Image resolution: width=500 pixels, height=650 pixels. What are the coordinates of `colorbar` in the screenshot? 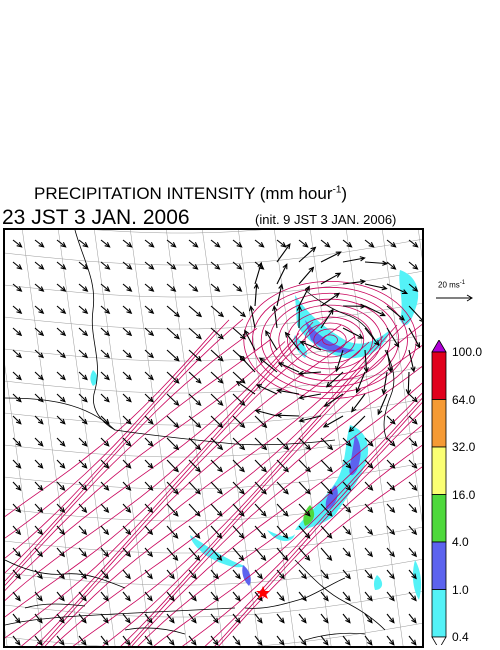 It's located at (439, 492).